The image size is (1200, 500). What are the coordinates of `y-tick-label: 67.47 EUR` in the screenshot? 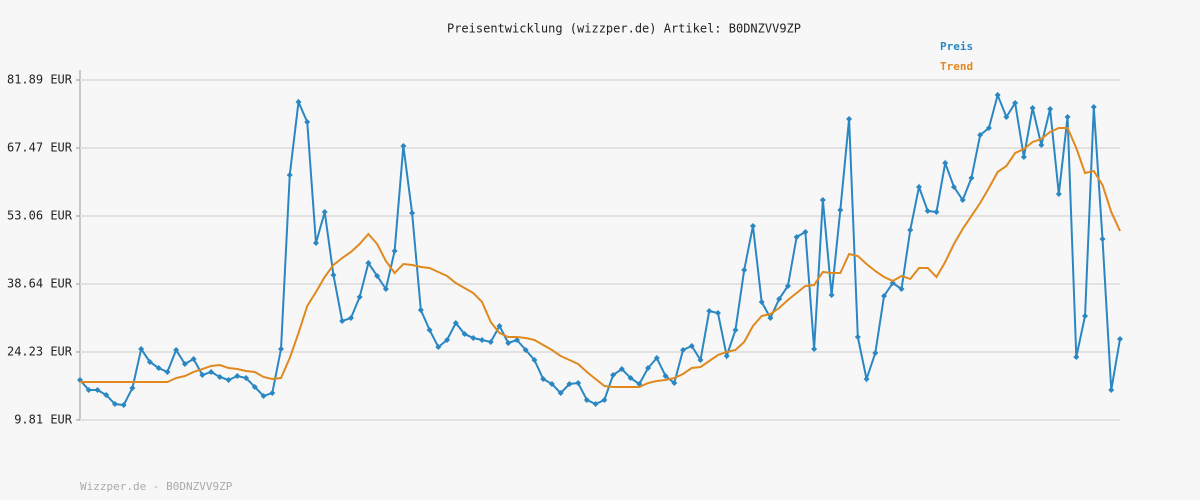 It's located at (40, 148).